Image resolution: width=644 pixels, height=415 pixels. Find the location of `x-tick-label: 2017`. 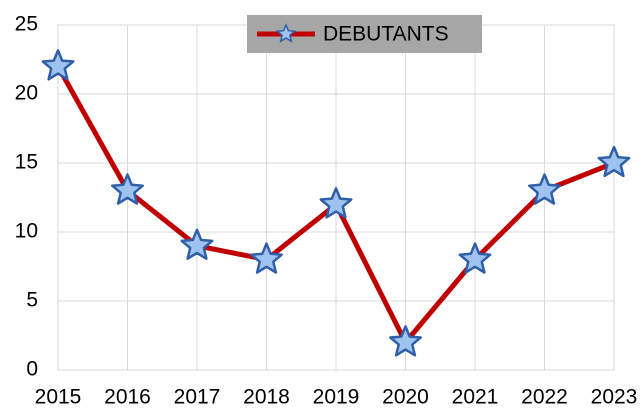

x-tick-label: 2017 is located at coordinates (197, 397).